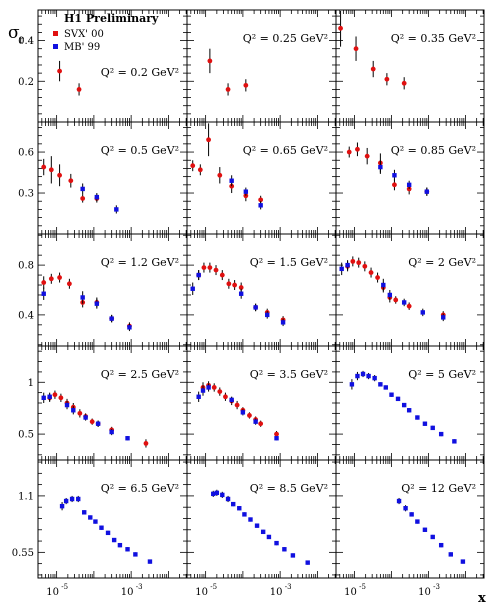  Describe the element at coordinates (289, 488) in the screenshot. I see `panel-q2-label: Q² = 8.5 GeV²` at that location.